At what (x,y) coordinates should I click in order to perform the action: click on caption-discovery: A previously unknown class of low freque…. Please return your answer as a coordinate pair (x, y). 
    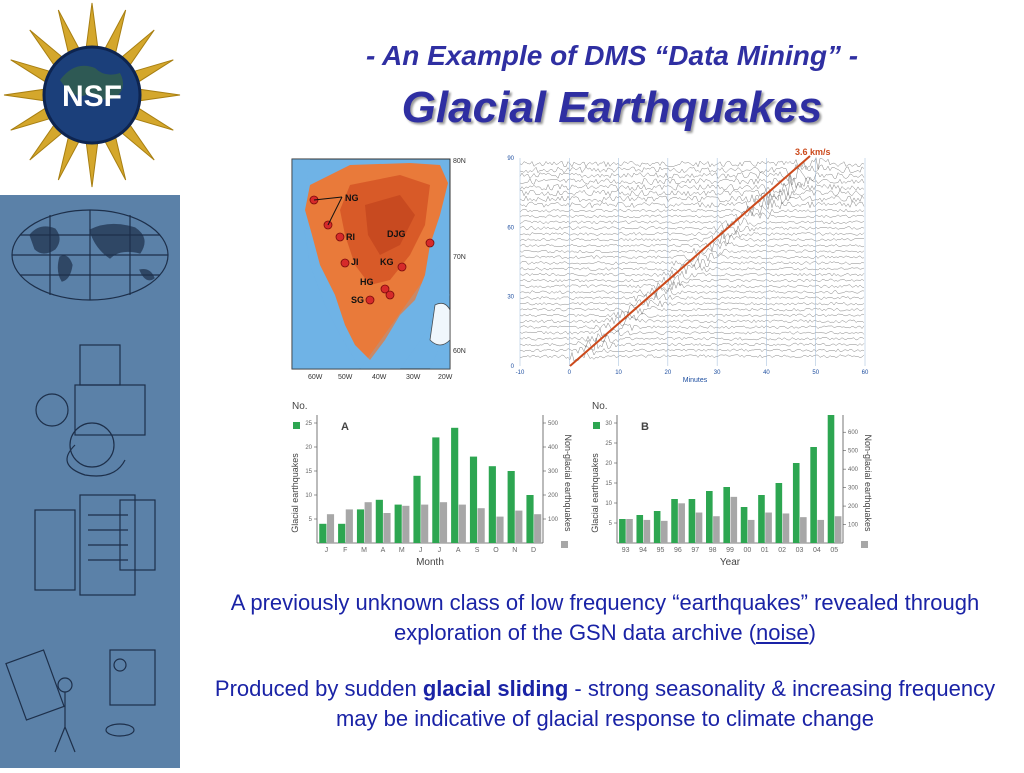
    Looking at the image, I should click on (605, 618).